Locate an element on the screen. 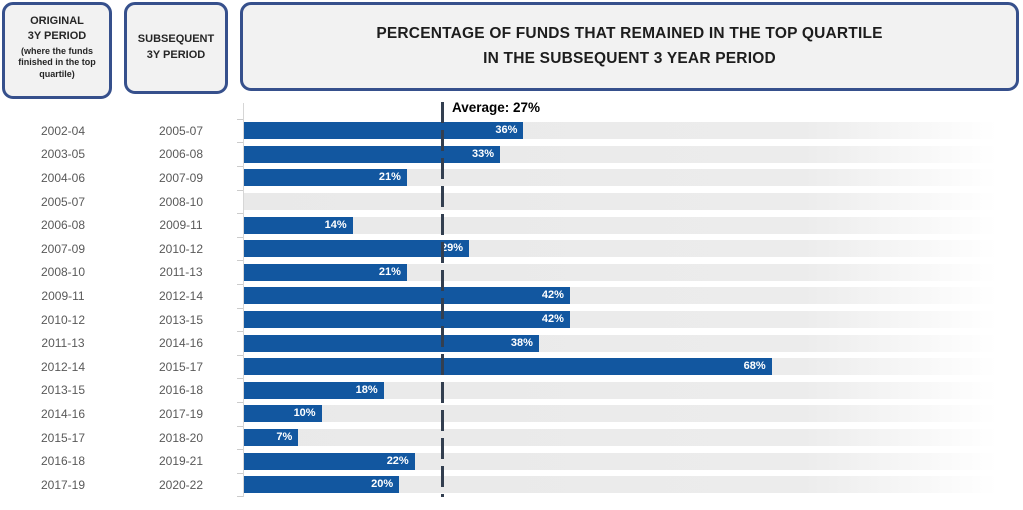  bar: 36% is located at coordinates (384, 131).